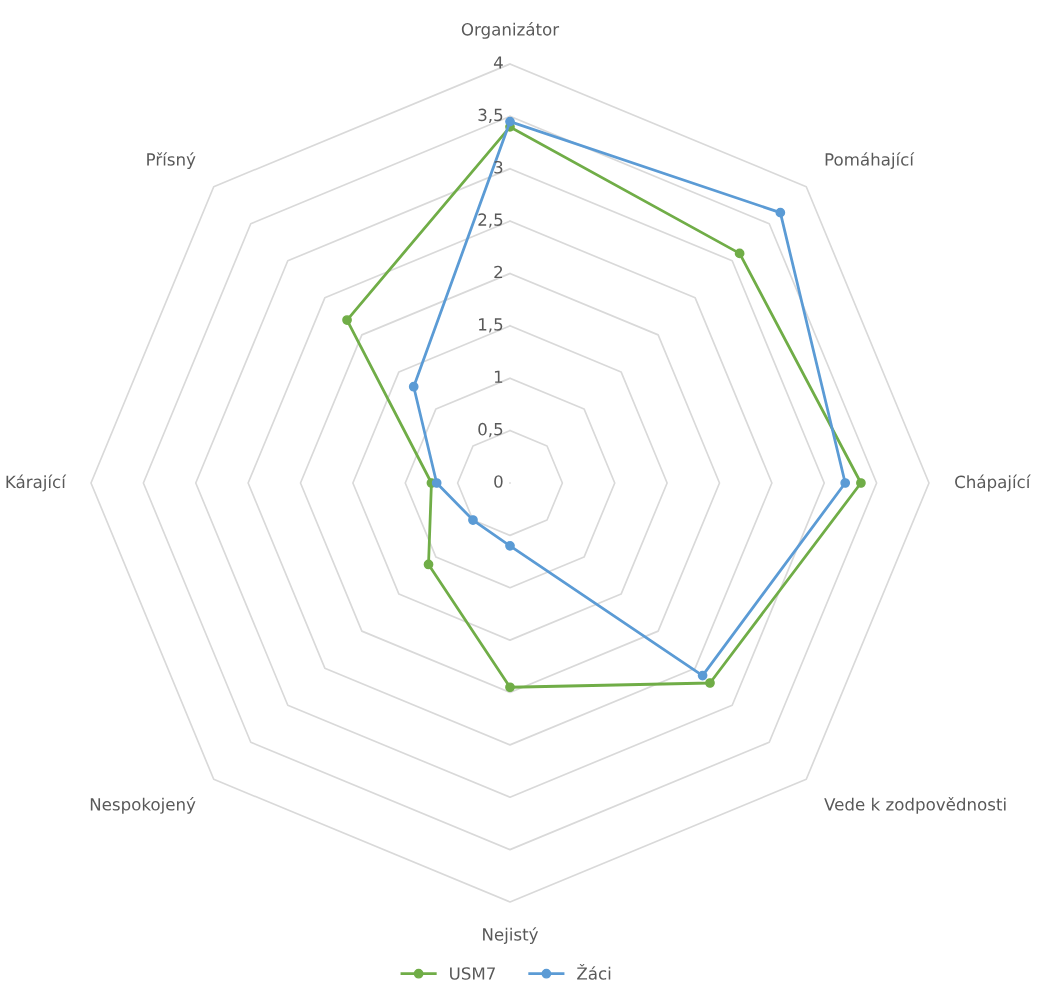 The width and height of the screenshot is (1056, 998). I want to click on spoke-label: Vede k zodpovědnosti, so click(915, 805).